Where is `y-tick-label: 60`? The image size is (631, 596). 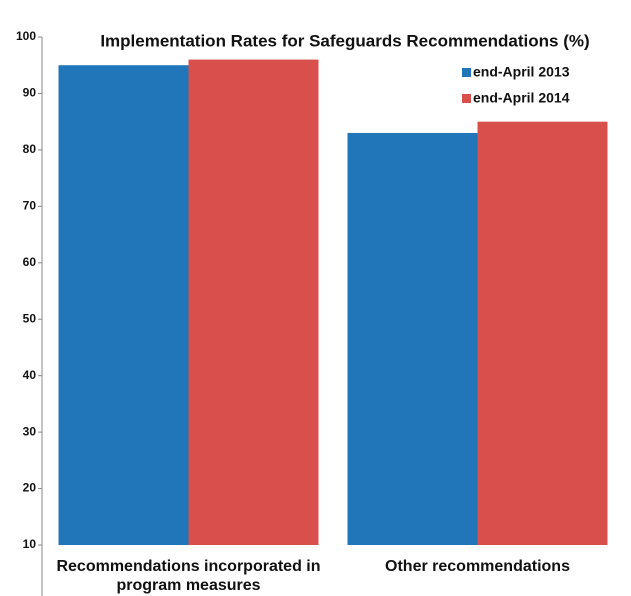
y-tick-label: 60 is located at coordinates (30, 262).